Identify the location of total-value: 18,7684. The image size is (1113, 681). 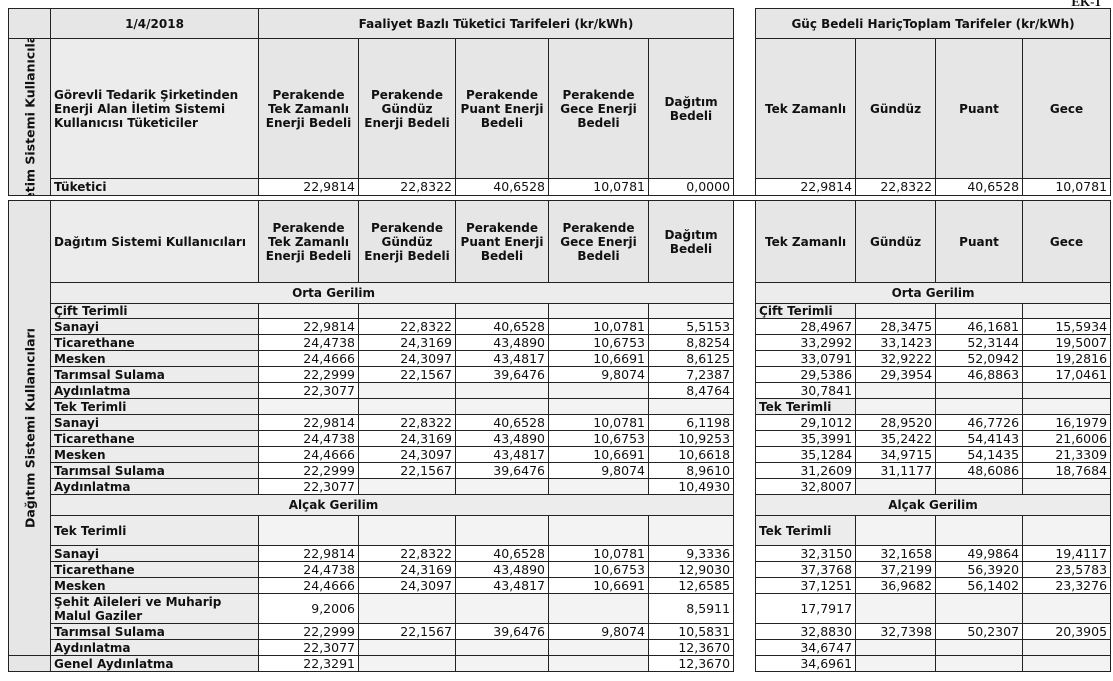
(1067, 470).